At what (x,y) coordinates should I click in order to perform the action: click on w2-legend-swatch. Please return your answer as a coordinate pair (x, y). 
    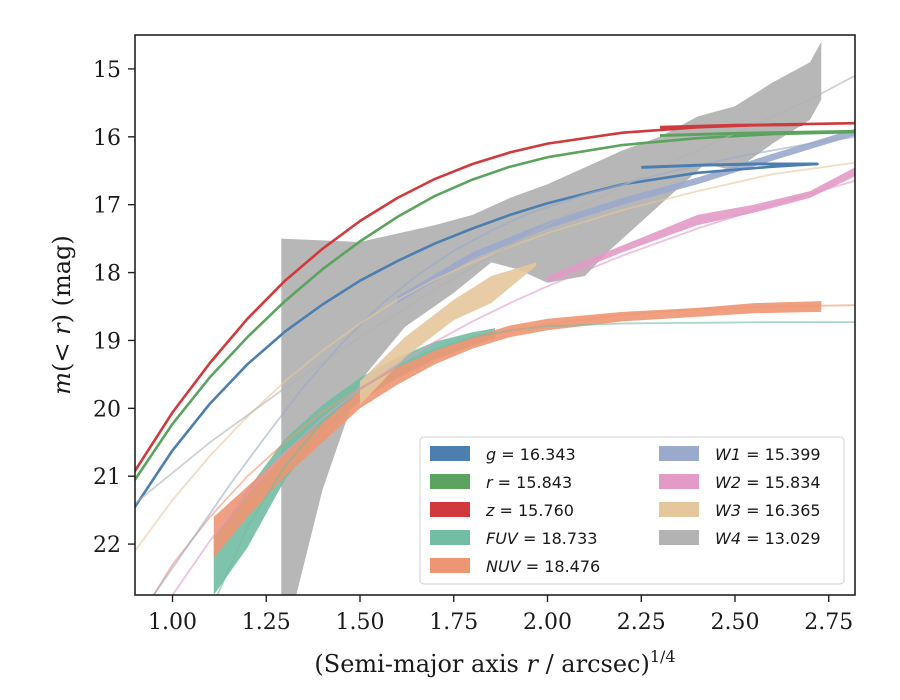
    Looking at the image, I should click on (679, 481).